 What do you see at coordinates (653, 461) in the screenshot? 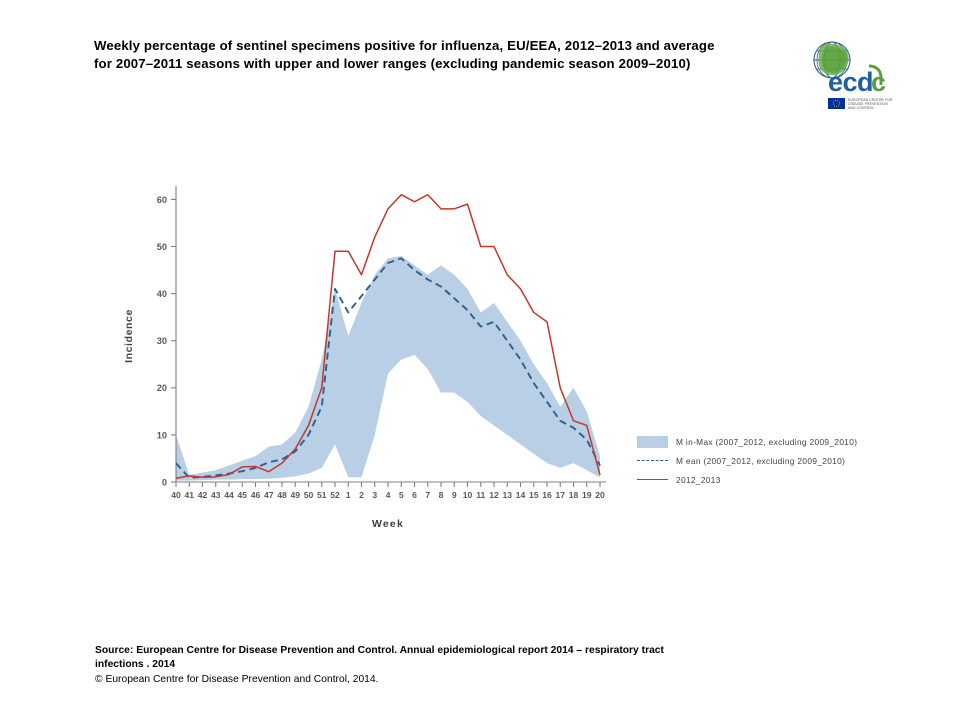
I see `legend-swatch-dashed-line-icon` at bounding box center [653, 461].